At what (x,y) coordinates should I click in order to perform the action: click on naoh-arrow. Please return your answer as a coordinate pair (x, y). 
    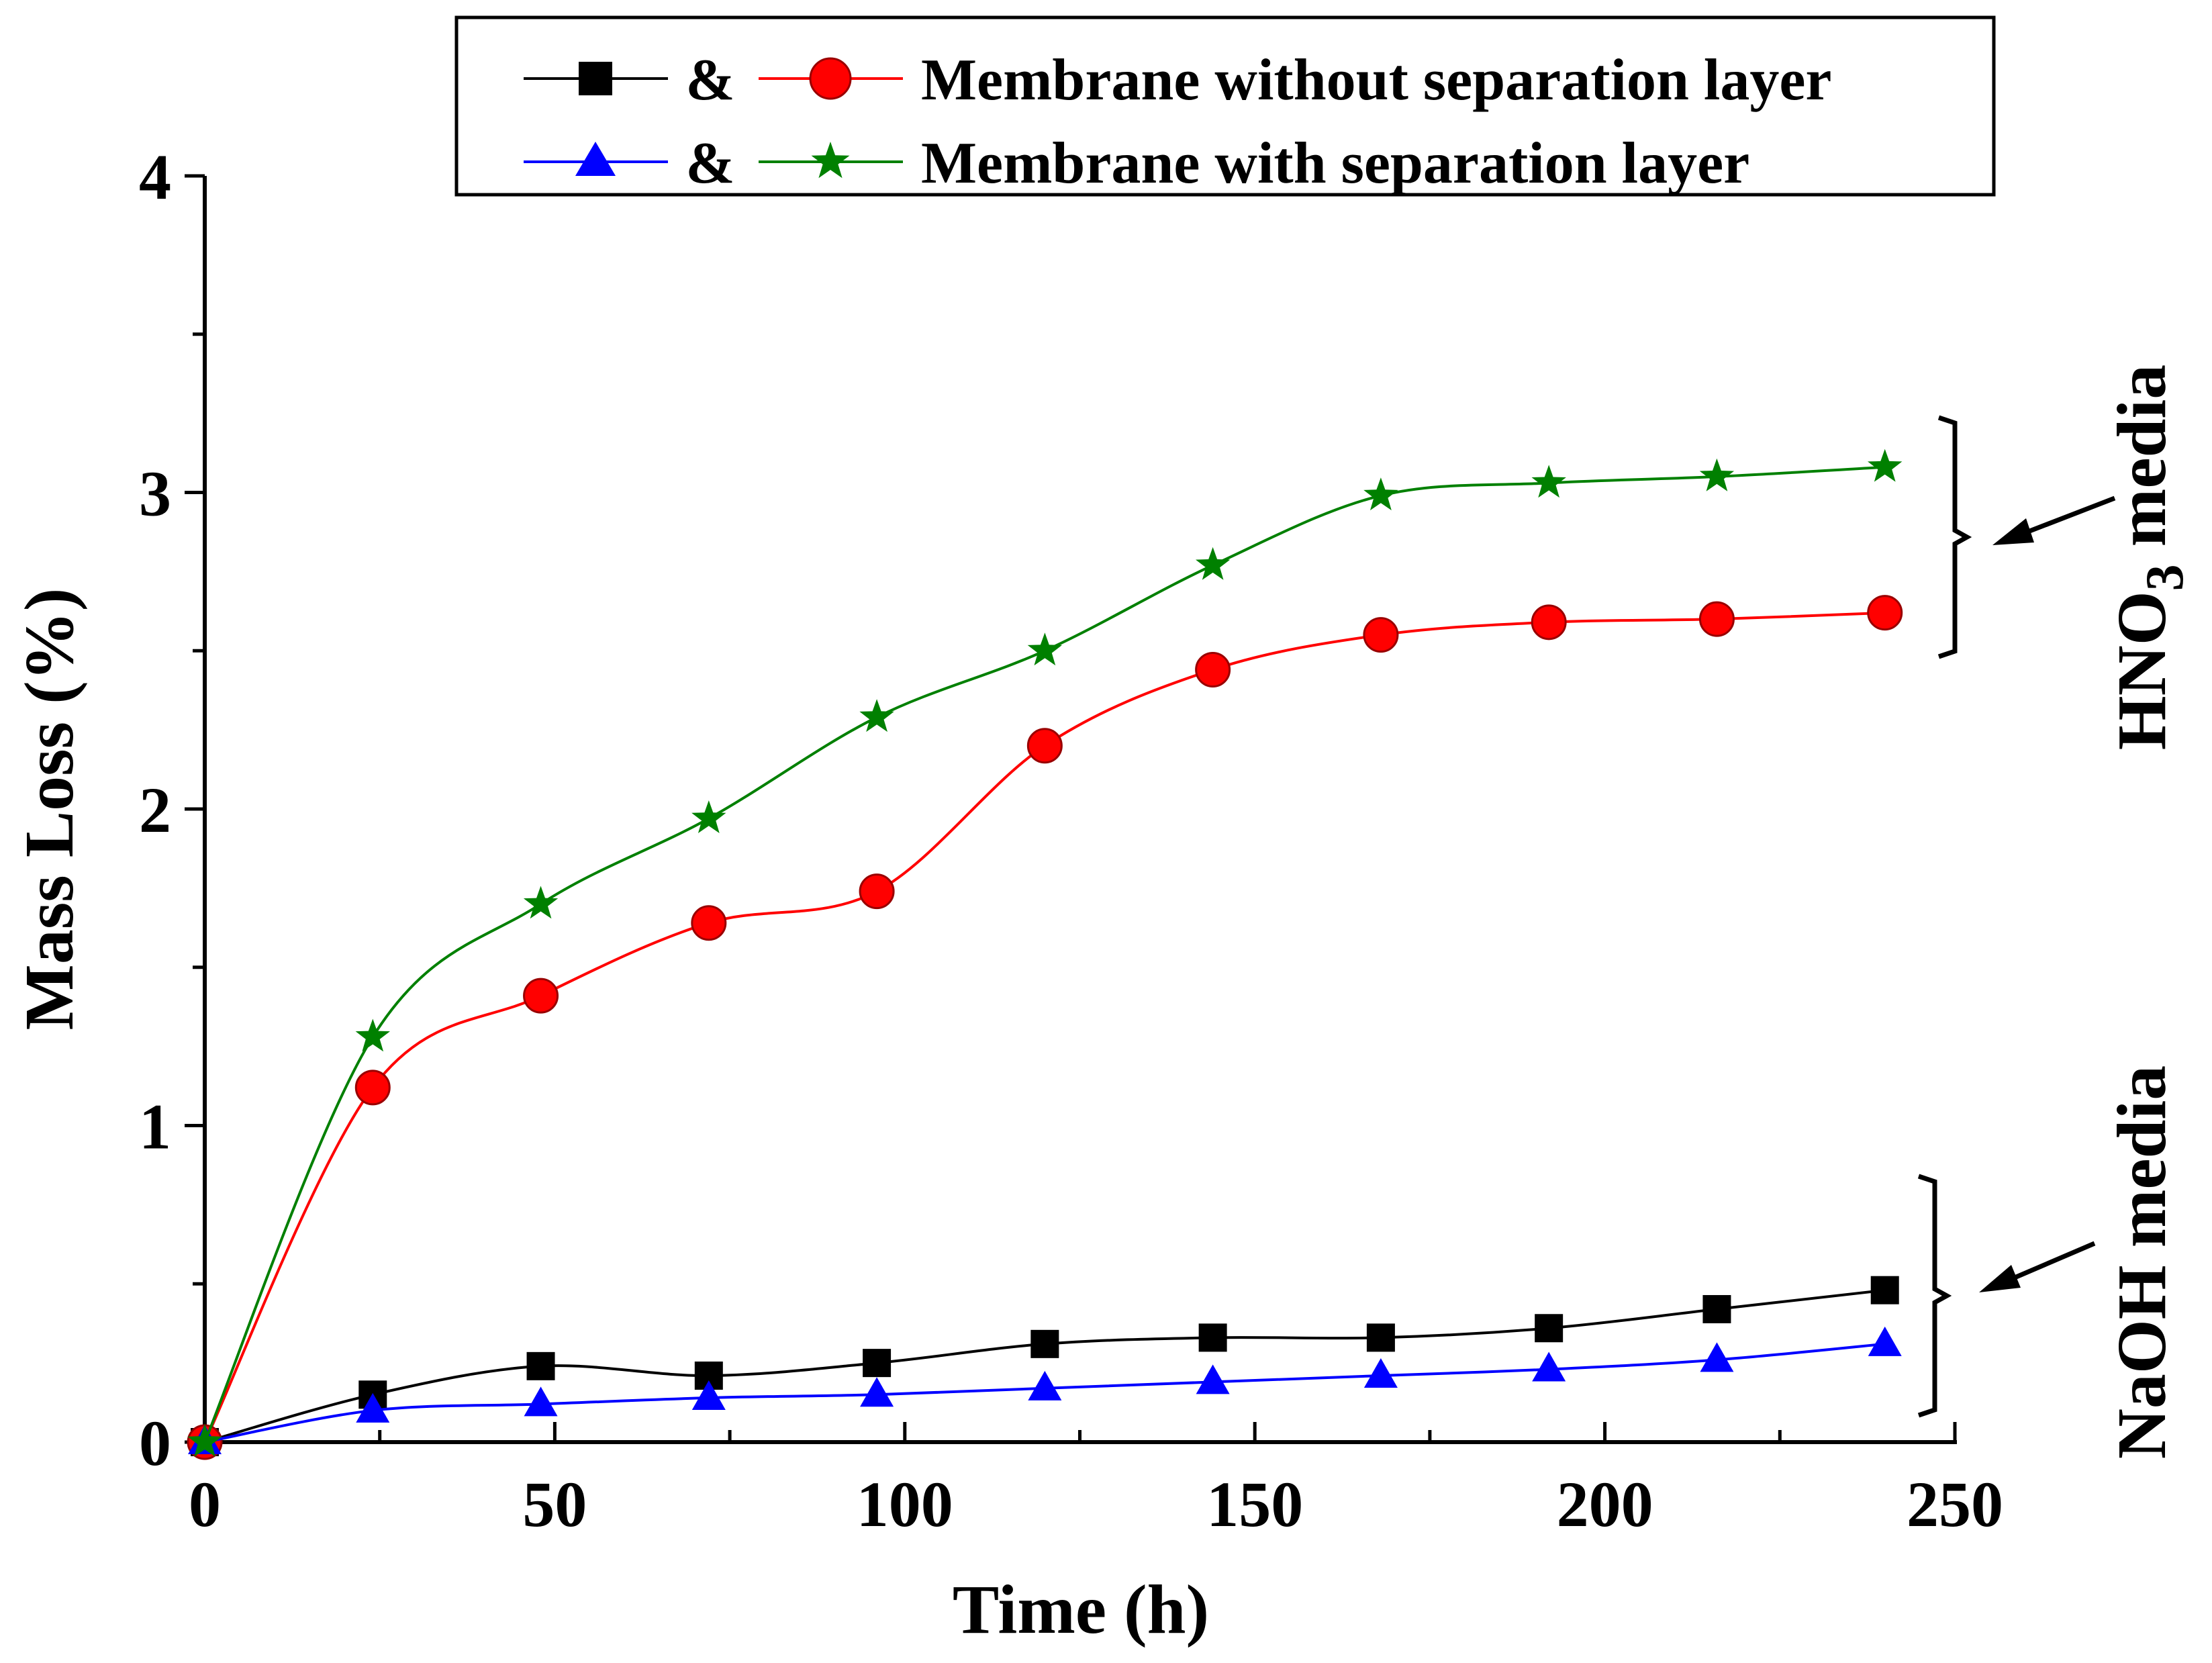
    Looking at the image, I should click on (2037, 1266).